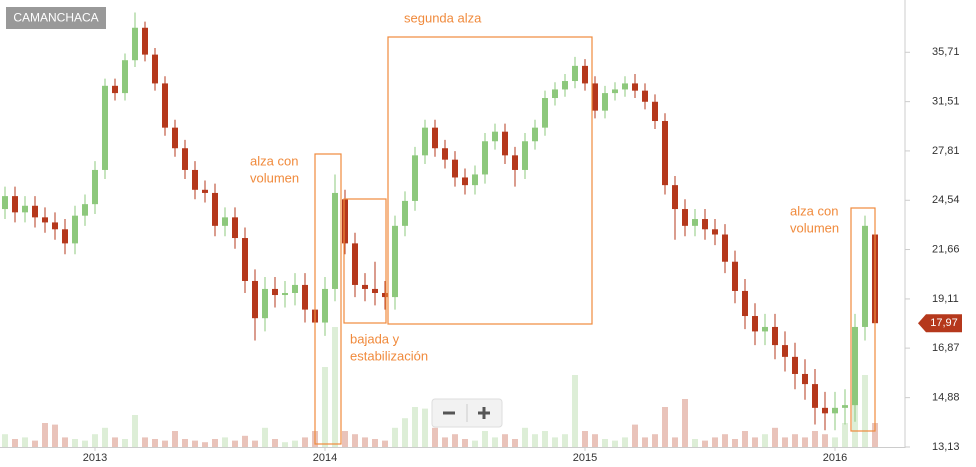  I want to click on y-tick-label: 16,87, so click(946, 348).